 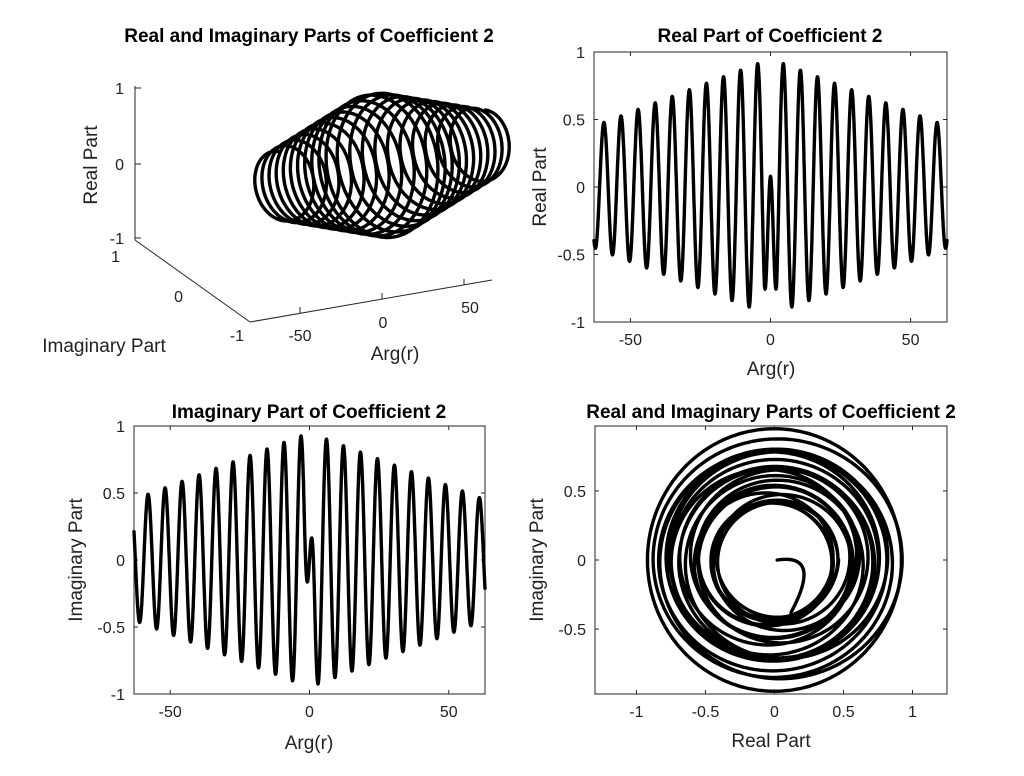 What do you see at coordinates (395, 354) in the screenshot?
I see `x-axis-label: Arg(r)` at bounding box center [395, 354].